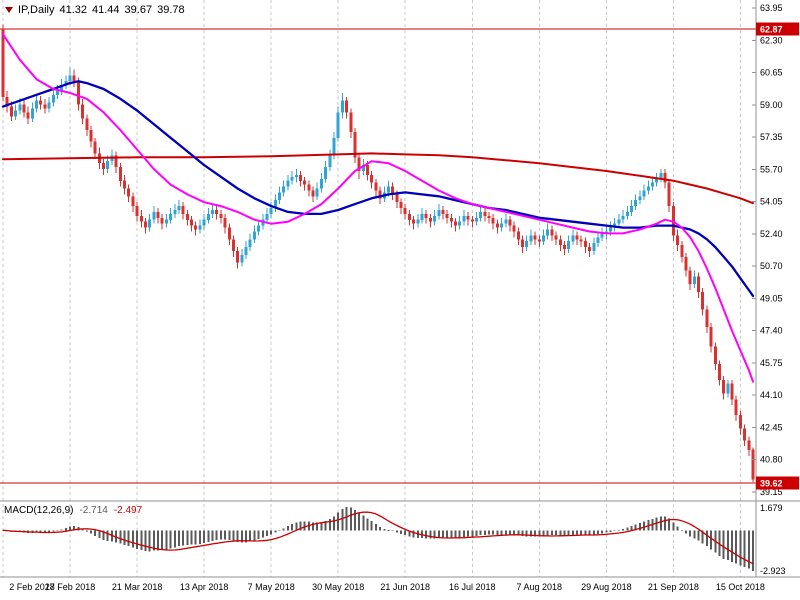 This screenshot has height=600, width=800. I want to click on date-label: 27 Feb 2018, so click(70, 587).